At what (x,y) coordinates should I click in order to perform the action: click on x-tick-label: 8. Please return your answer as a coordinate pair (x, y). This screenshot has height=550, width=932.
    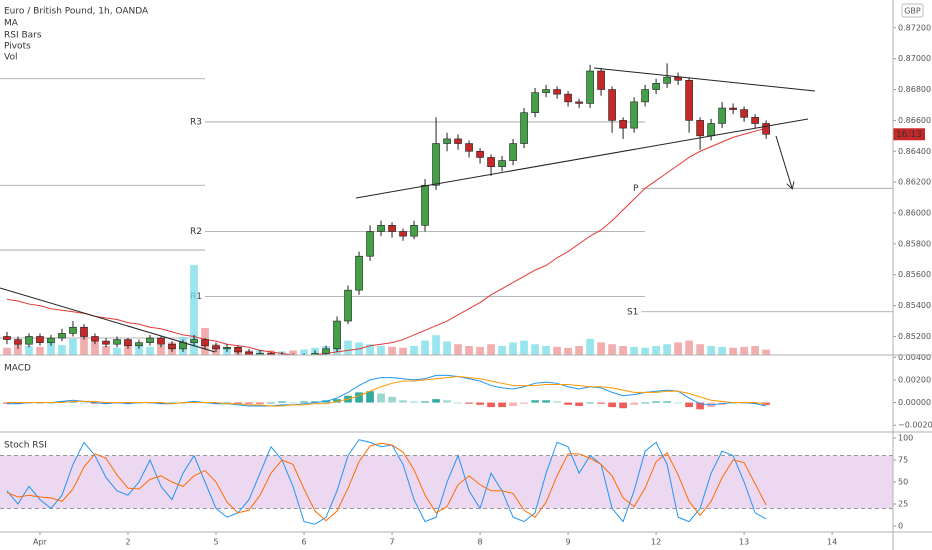
    Looking at the image, I should click on (480, 542).